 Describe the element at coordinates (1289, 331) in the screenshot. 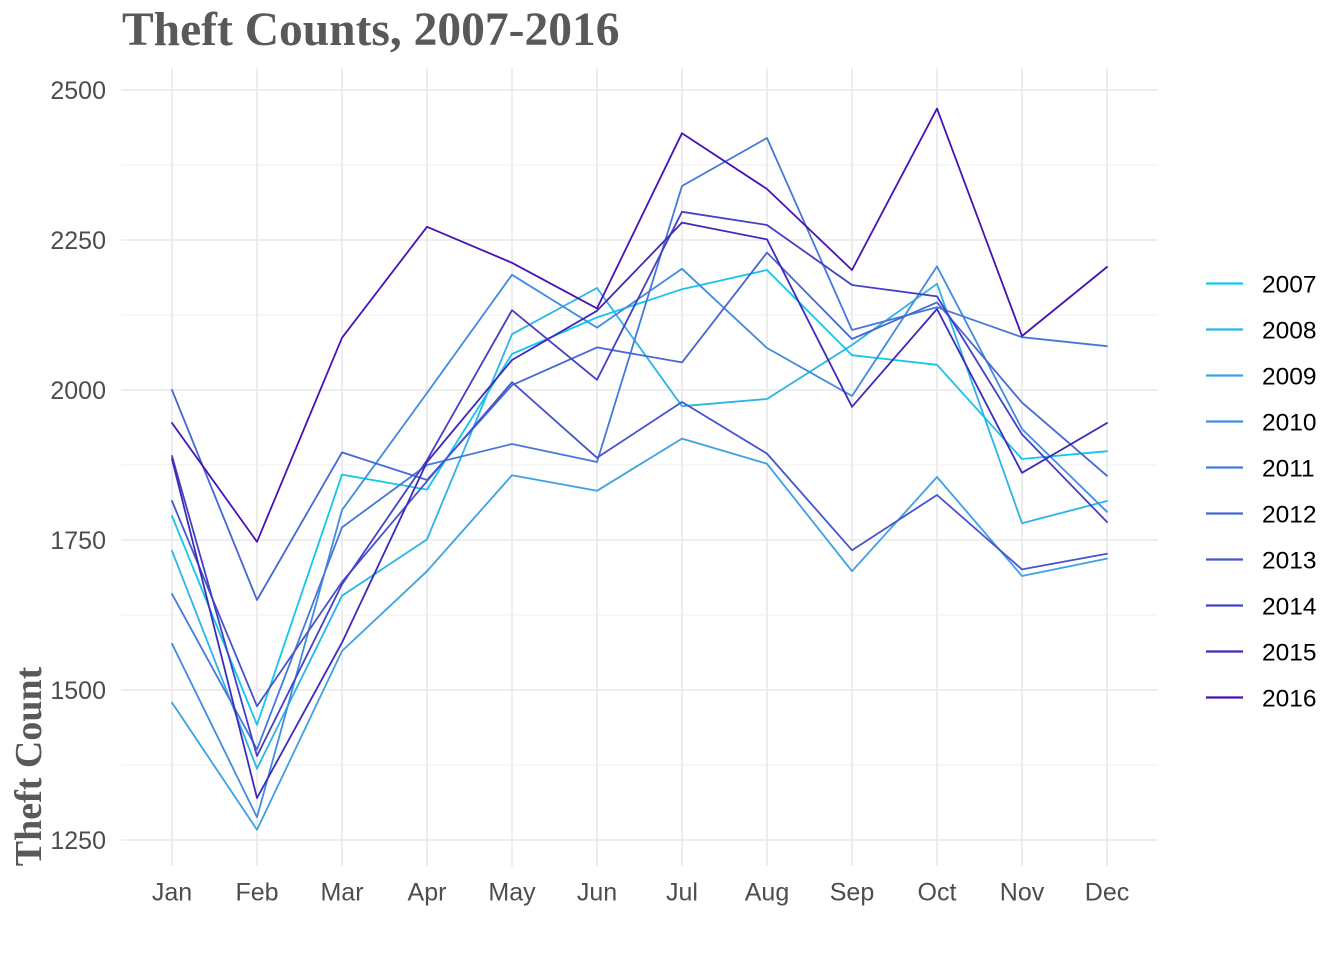

I see `svg-text: 2008` at that location.